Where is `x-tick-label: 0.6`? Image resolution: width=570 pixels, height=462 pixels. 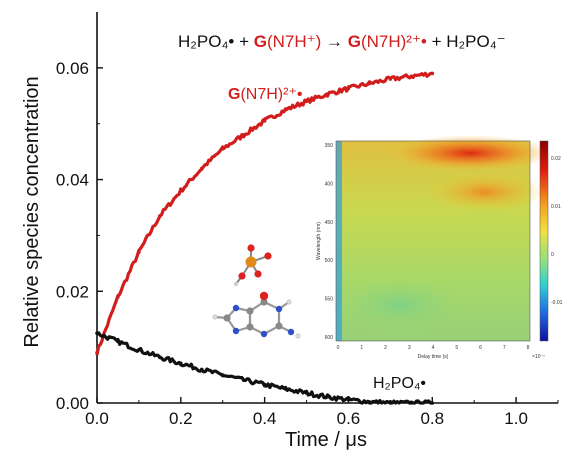 x-tick-label: 0.6 is located at coordinates (349, 418).